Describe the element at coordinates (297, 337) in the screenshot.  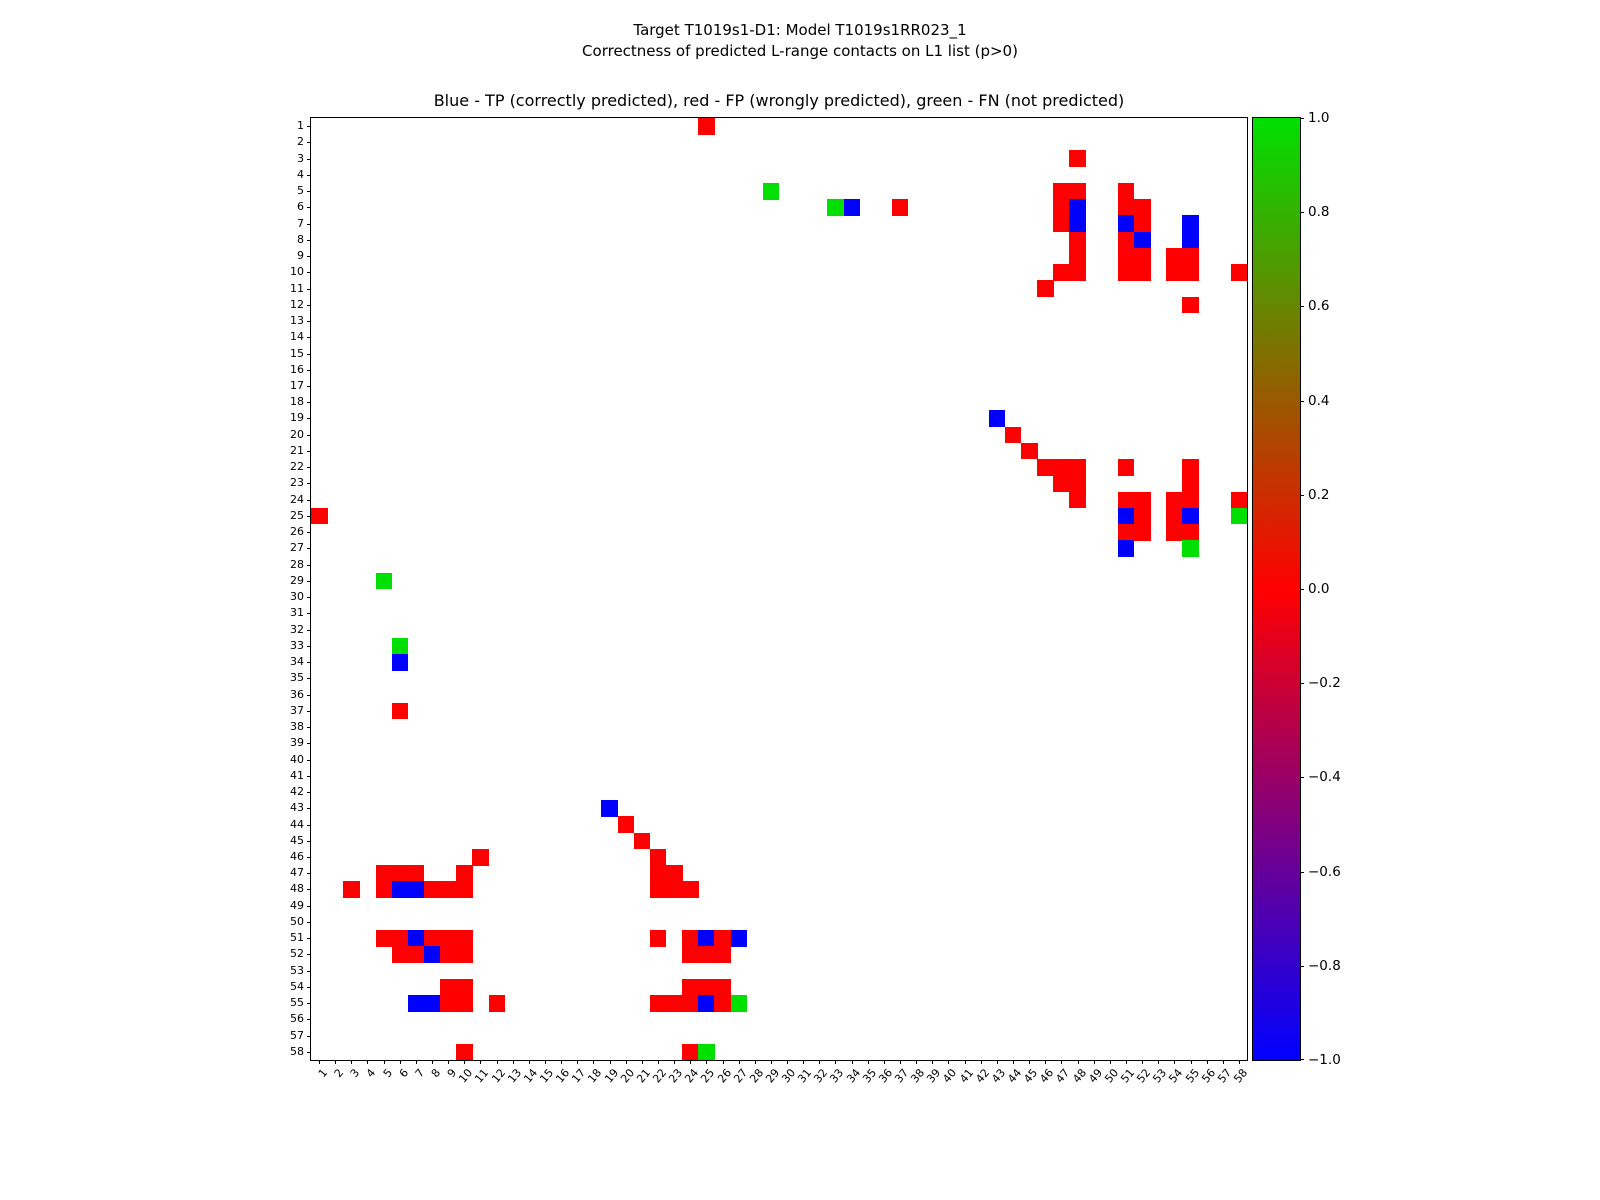
I see `y-tick-label: 14` at that location.